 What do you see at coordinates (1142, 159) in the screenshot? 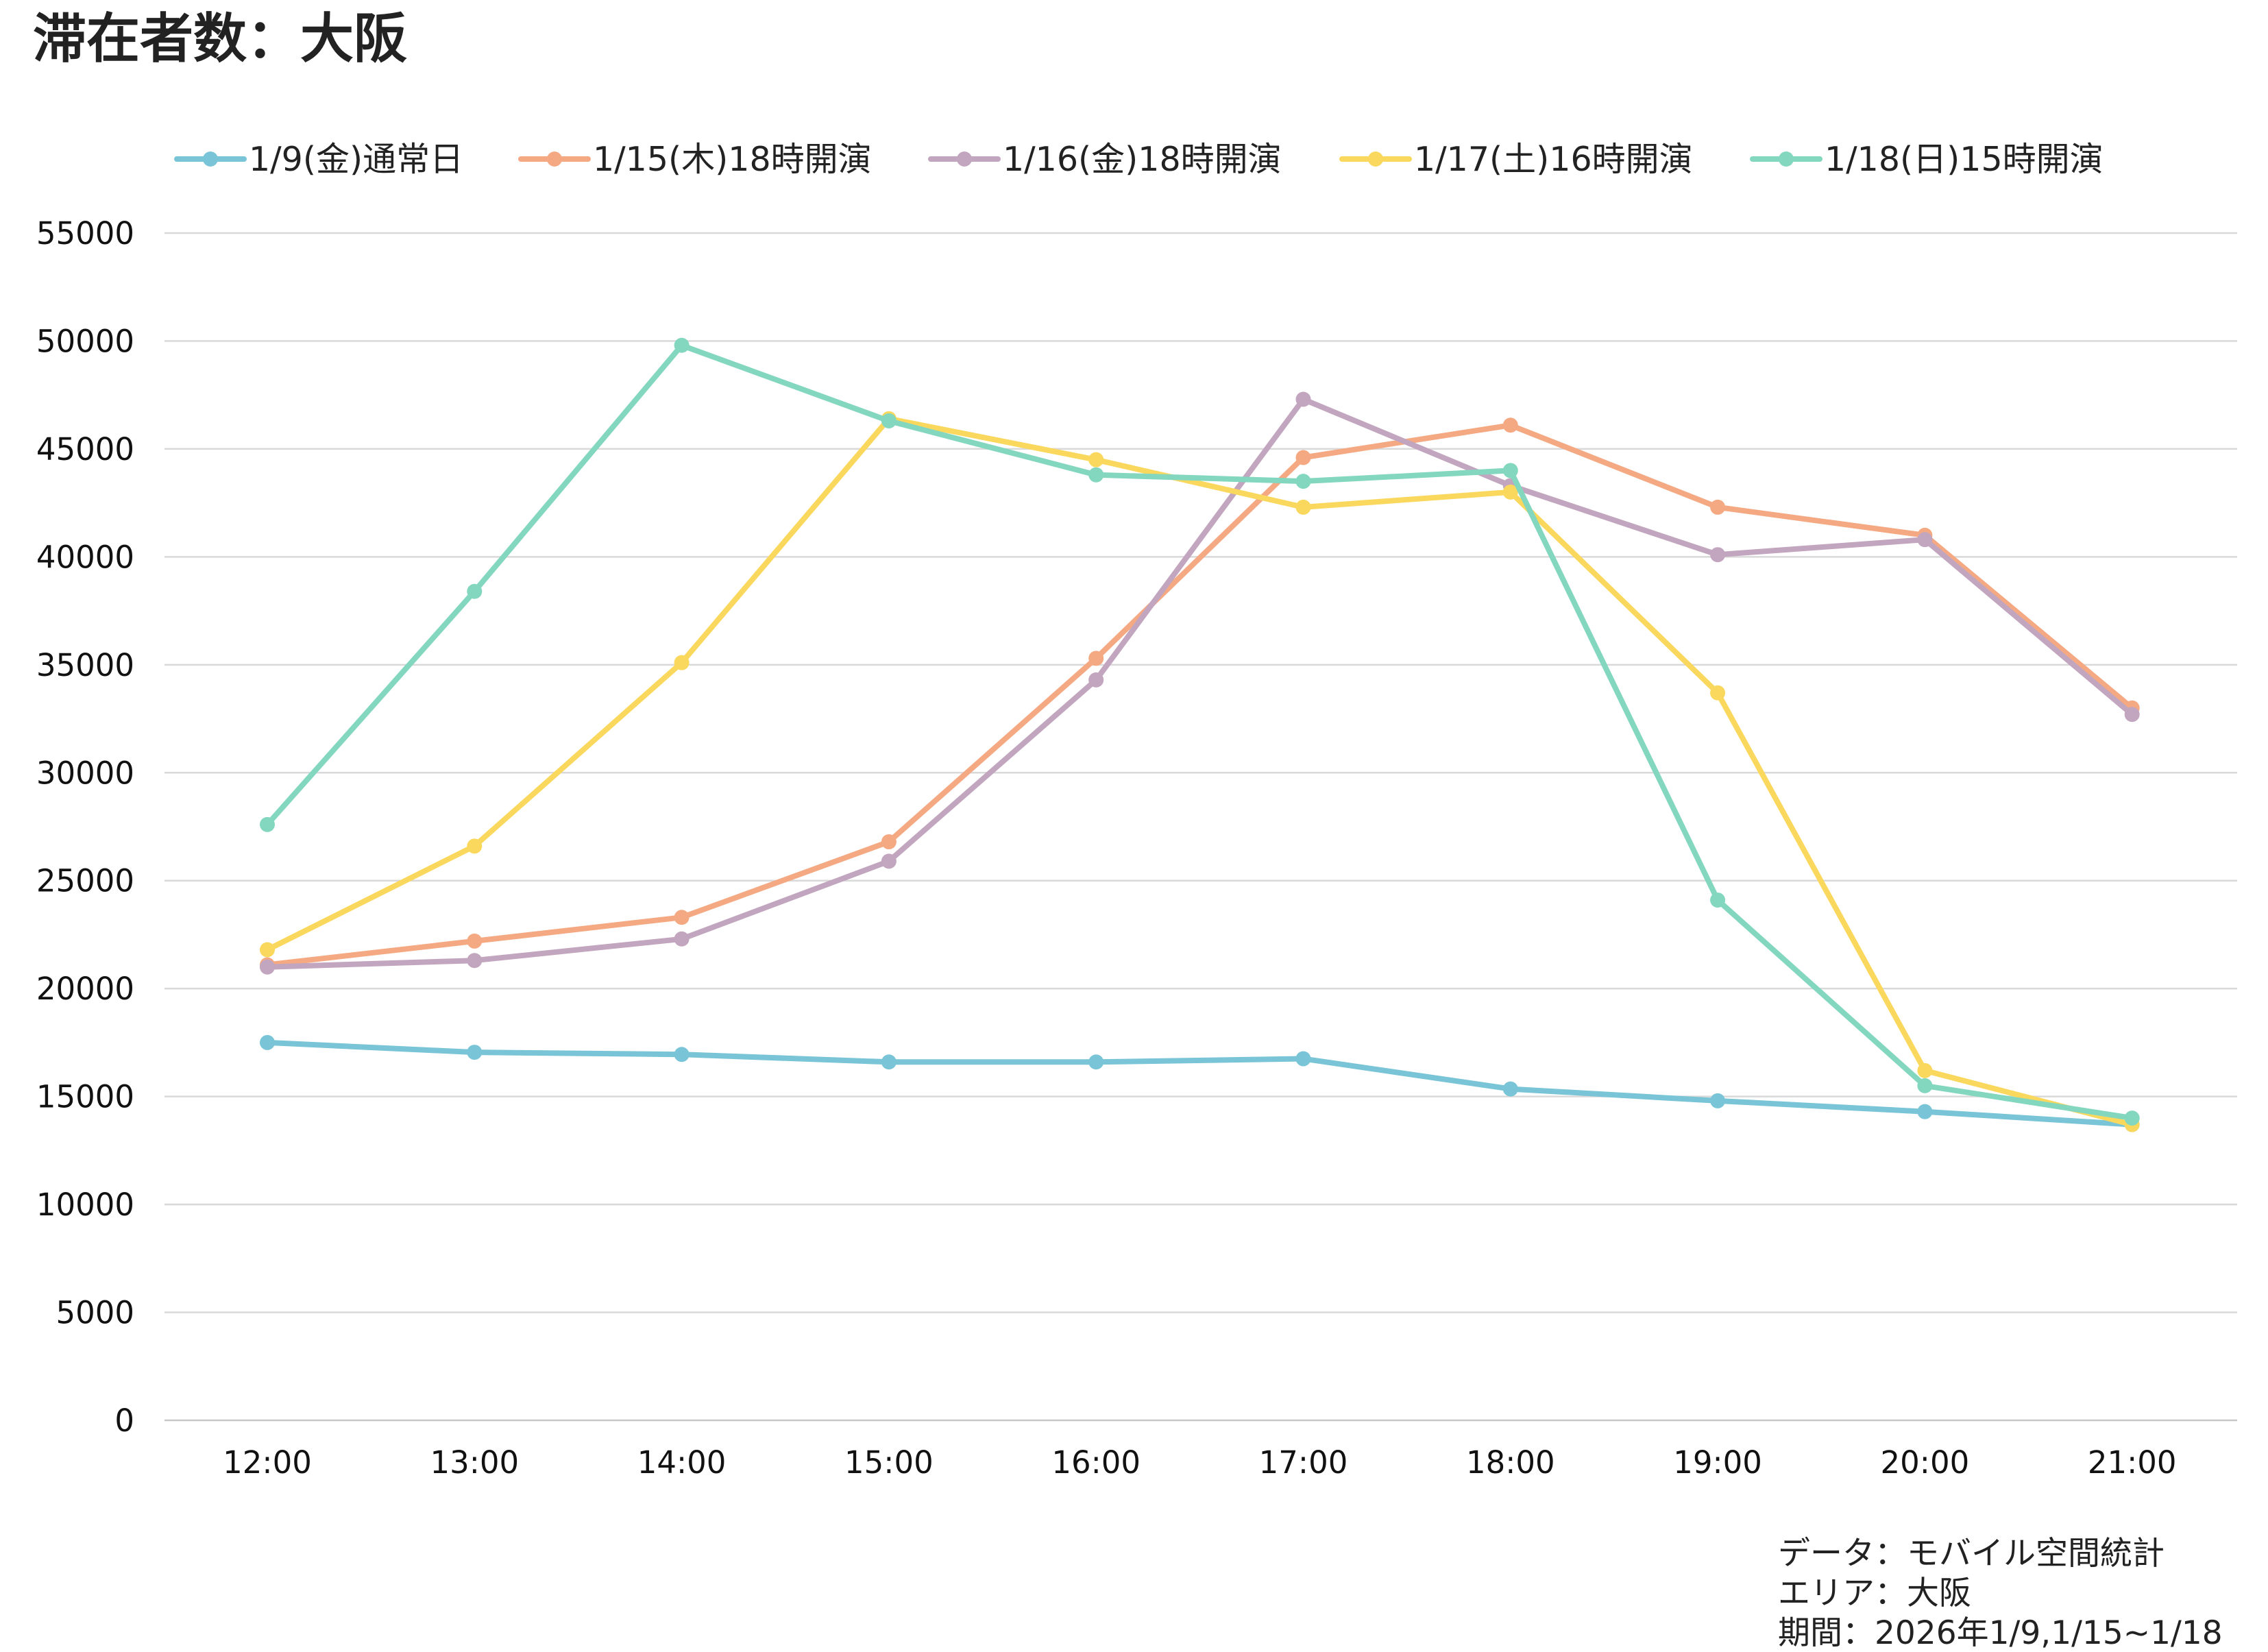
I see `legend-label: 1/16(金)18時開演` at bounding box center [1142, 159].